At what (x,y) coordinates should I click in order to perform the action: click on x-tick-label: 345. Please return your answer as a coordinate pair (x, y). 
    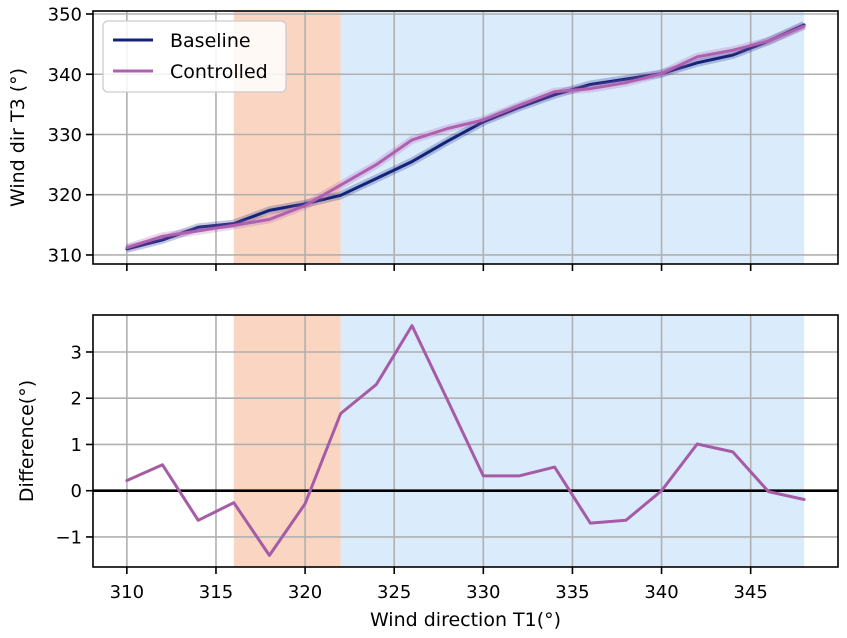
    Looking at the image, I should click on (750, 592).